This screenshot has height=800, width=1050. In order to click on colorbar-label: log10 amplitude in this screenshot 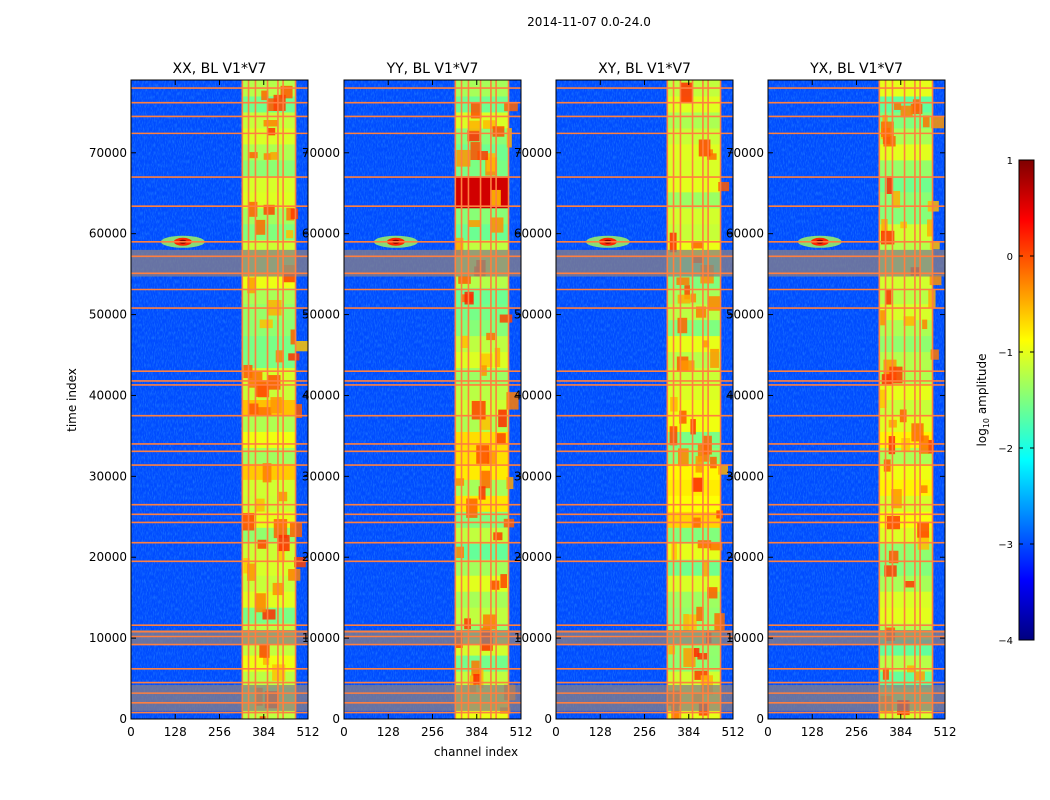, I will do `click(983, 400)`.